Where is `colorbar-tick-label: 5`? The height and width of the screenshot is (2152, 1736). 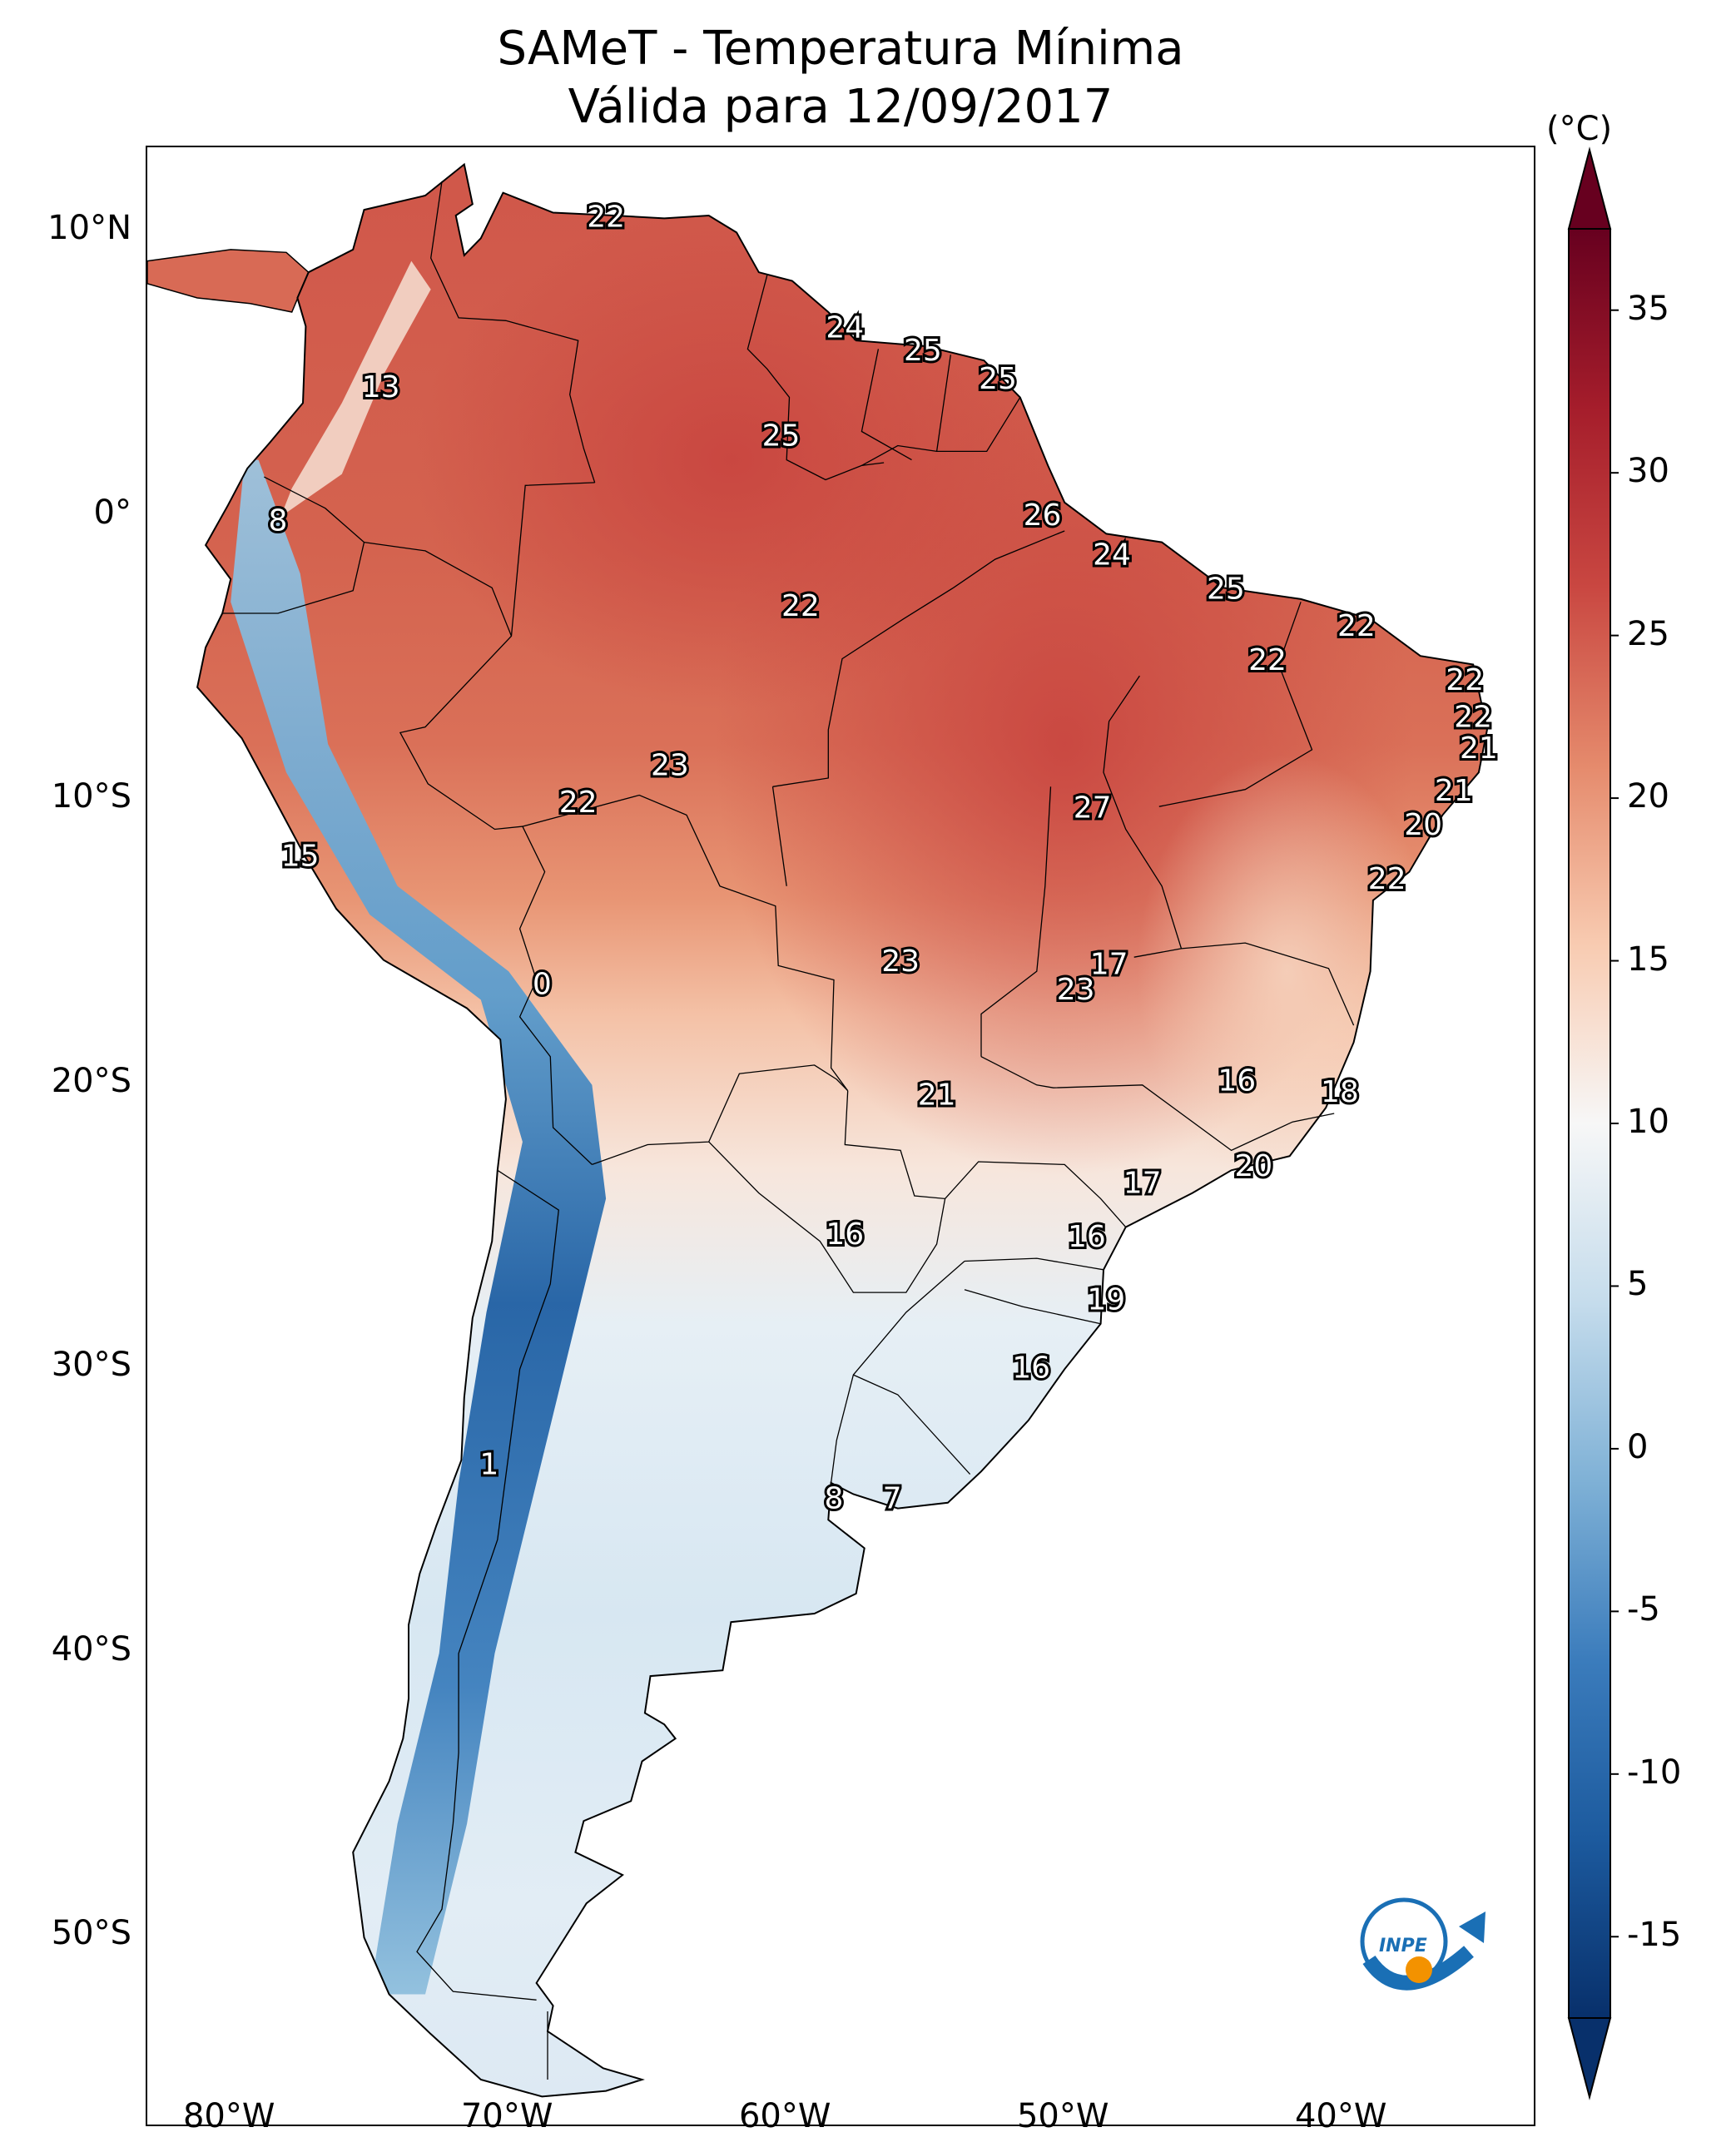
colorbar-tick-label: 5 is located at coordinates (1638, 1284).